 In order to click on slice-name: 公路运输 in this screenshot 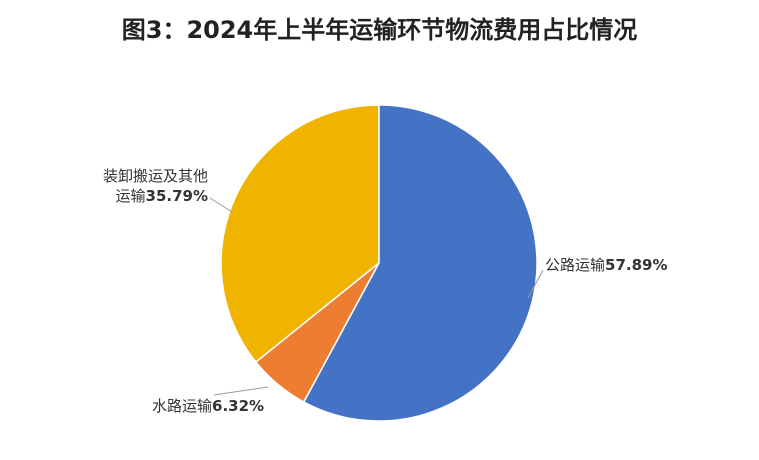, I will do `click(575, 265)`.